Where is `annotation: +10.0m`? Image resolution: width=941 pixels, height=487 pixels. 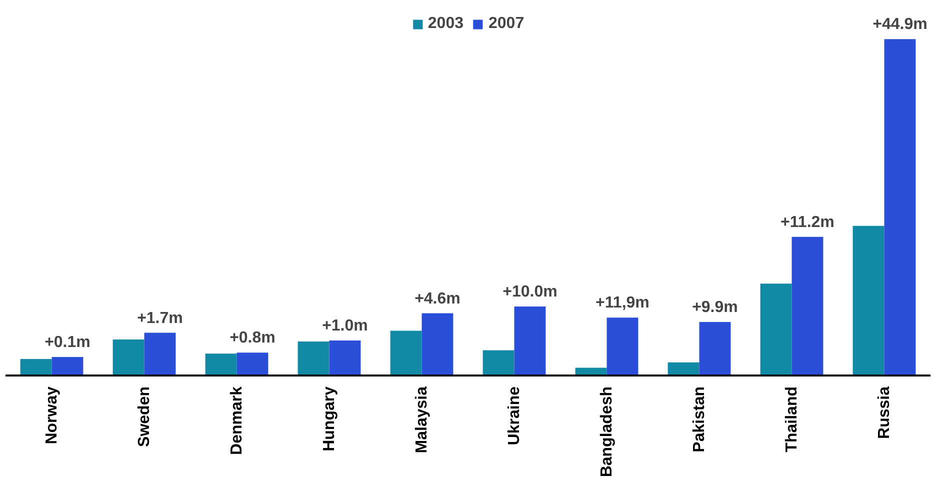
annotation: +10.0m is located at coordinates (530, 292).